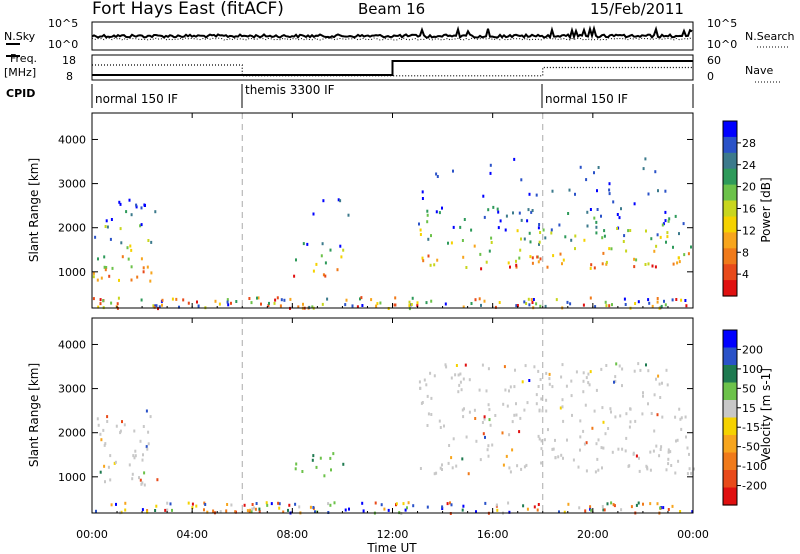  I want to click on cpid-segment-3: normal 150 IF, so click(586, 99).